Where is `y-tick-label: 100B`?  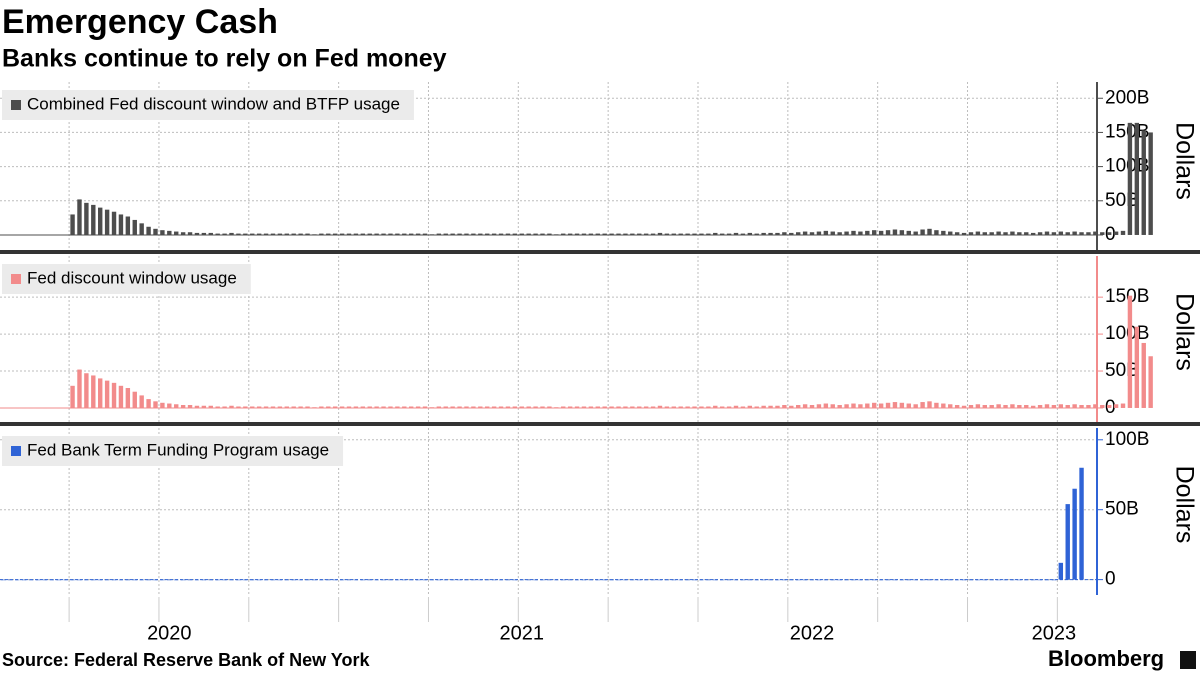 y-tick-label: 100B is located at coordinates (1127, 333).